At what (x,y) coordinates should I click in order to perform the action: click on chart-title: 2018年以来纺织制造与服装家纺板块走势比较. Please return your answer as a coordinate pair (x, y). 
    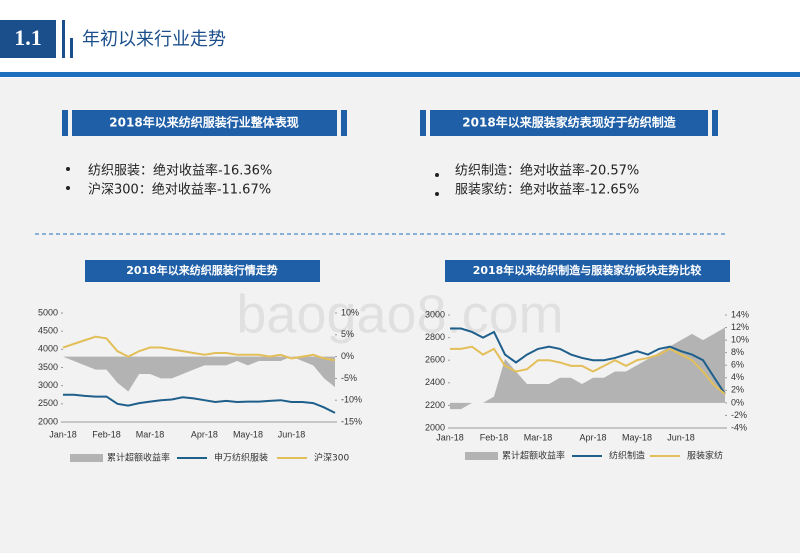
    Looking at the image, I should click on (587, 270).